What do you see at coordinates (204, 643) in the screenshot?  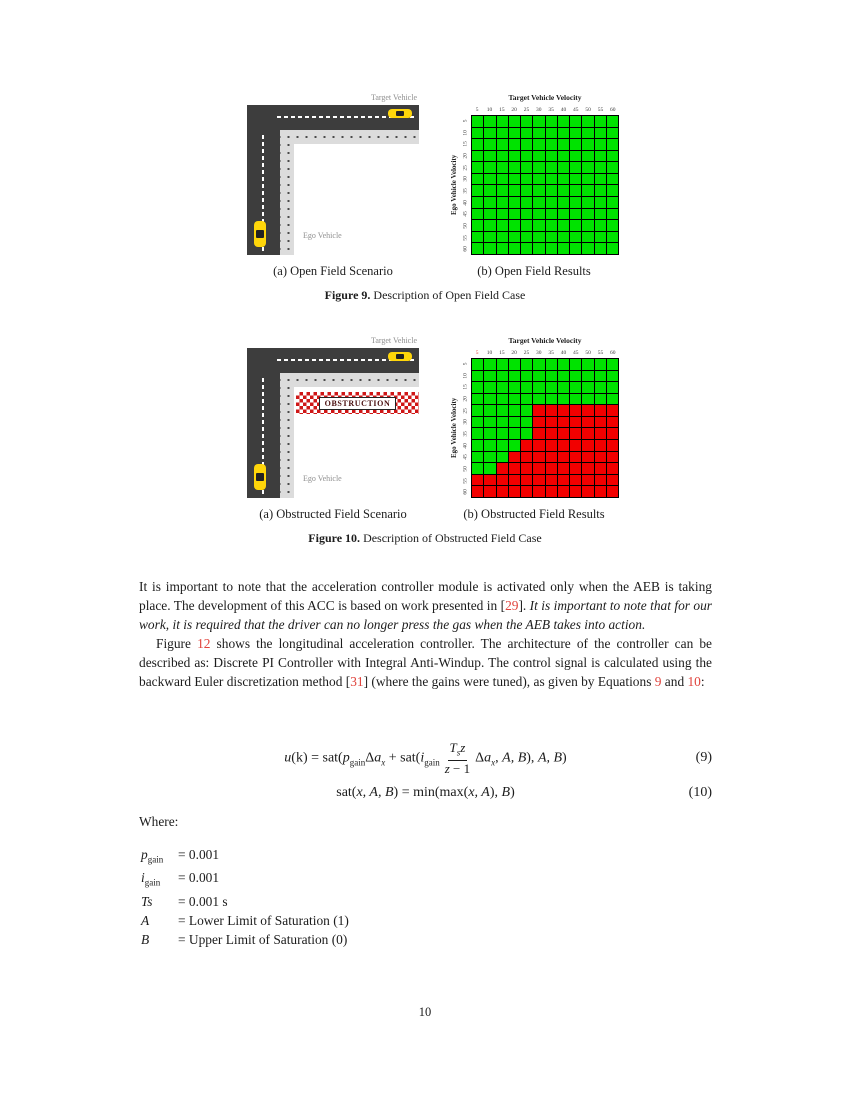 I see `reference-link: 12` at bounding box center [204, 643].